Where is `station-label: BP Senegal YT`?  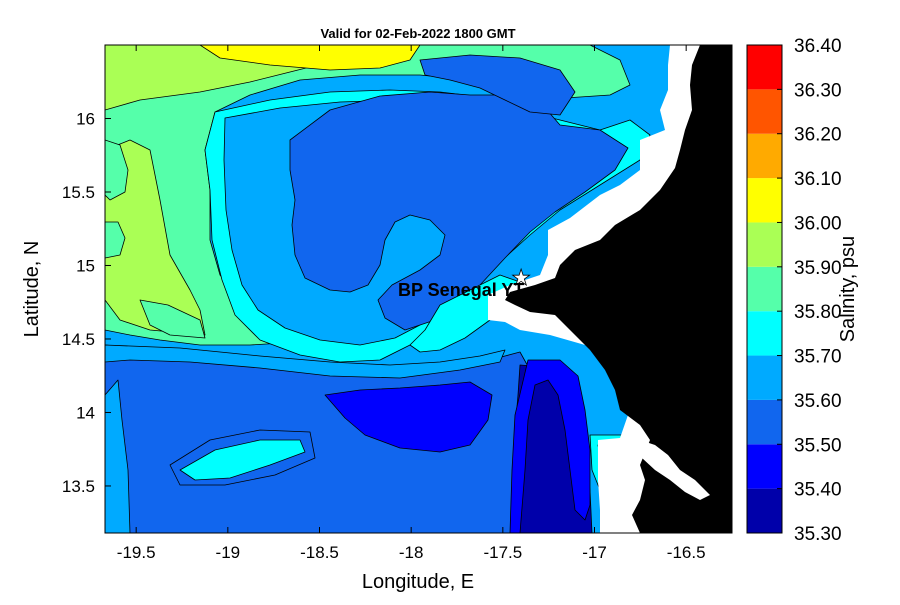 station-label: BP Senegal YT is located at coordinates (461, 290).